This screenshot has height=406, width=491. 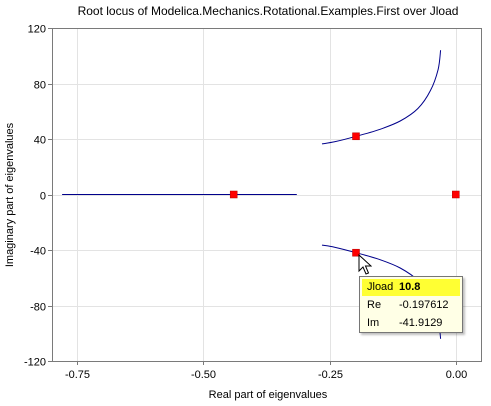 I want to click on y-tick-label: 80, so click(x=40, y=86).